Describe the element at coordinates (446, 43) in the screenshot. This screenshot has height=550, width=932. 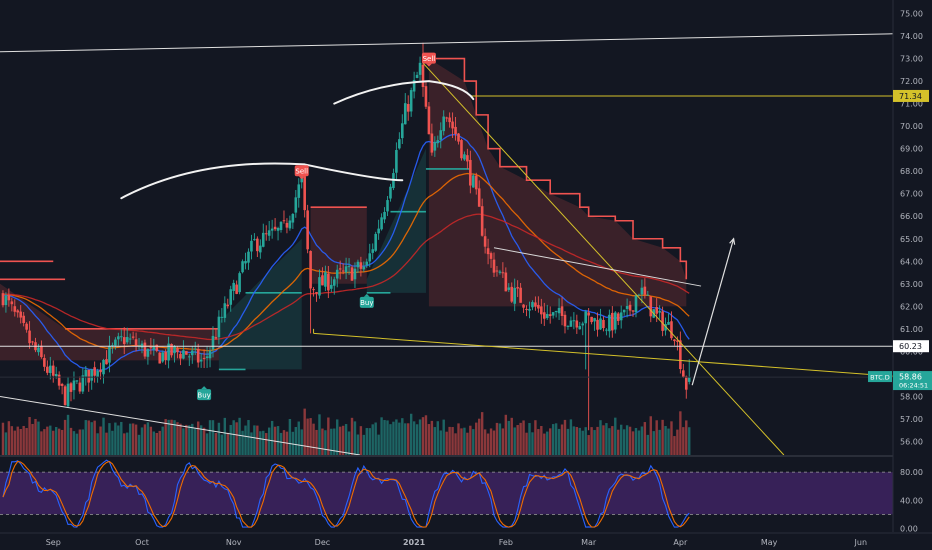
I see `channel-top-line` at that location.